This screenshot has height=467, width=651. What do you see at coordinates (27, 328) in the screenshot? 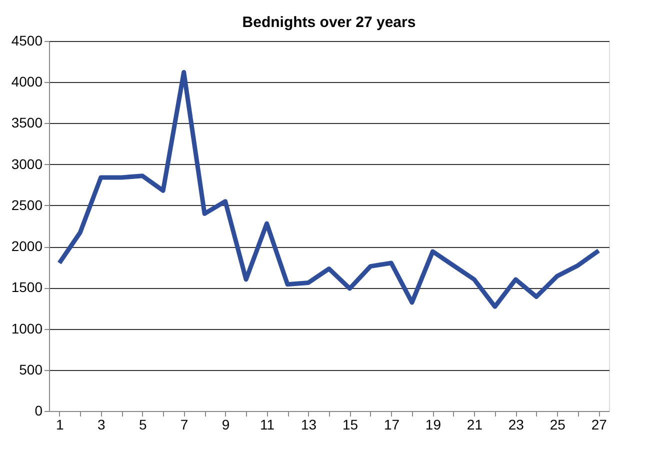
I see `y-tick-label: 1000` at bounding box center [27, 328].